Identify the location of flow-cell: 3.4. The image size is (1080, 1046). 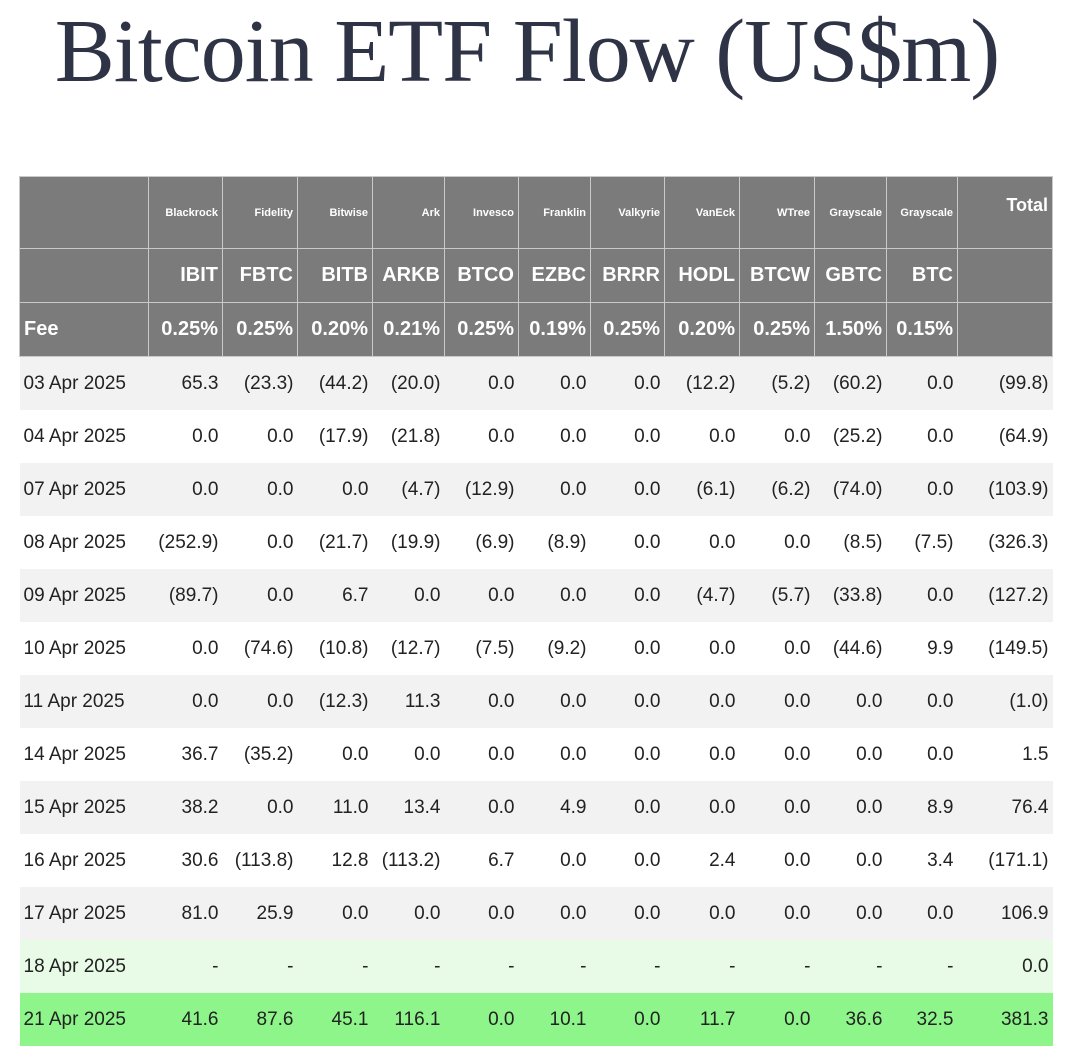
(922, 860).